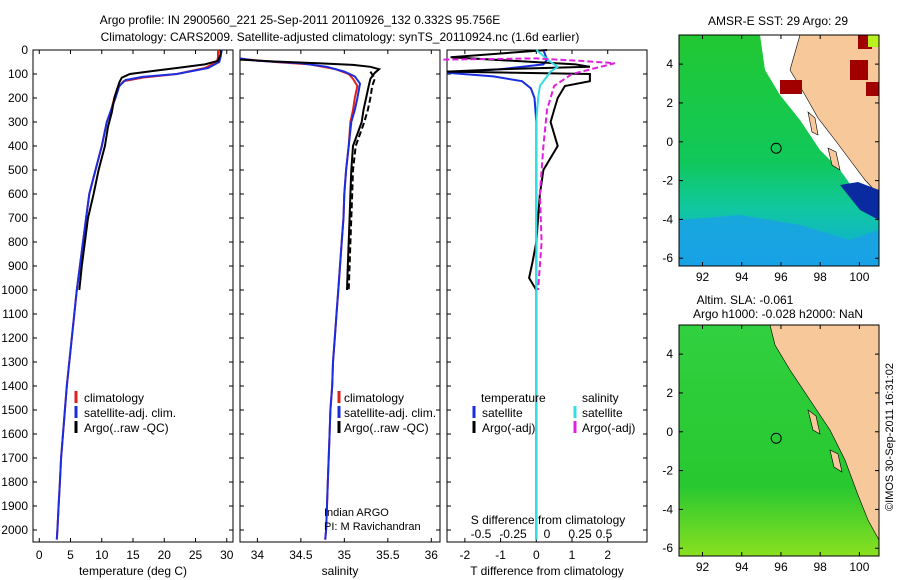 This screenshot has width=900, height=580. What do you see at coordinates (18, 218) in the screenshot?
I see `depth-tick-label: 700` at bounding box center [18, 218].